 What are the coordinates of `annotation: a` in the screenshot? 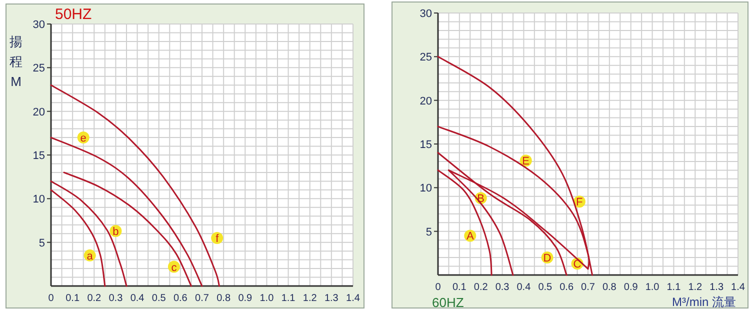 It's located at (90, 256).